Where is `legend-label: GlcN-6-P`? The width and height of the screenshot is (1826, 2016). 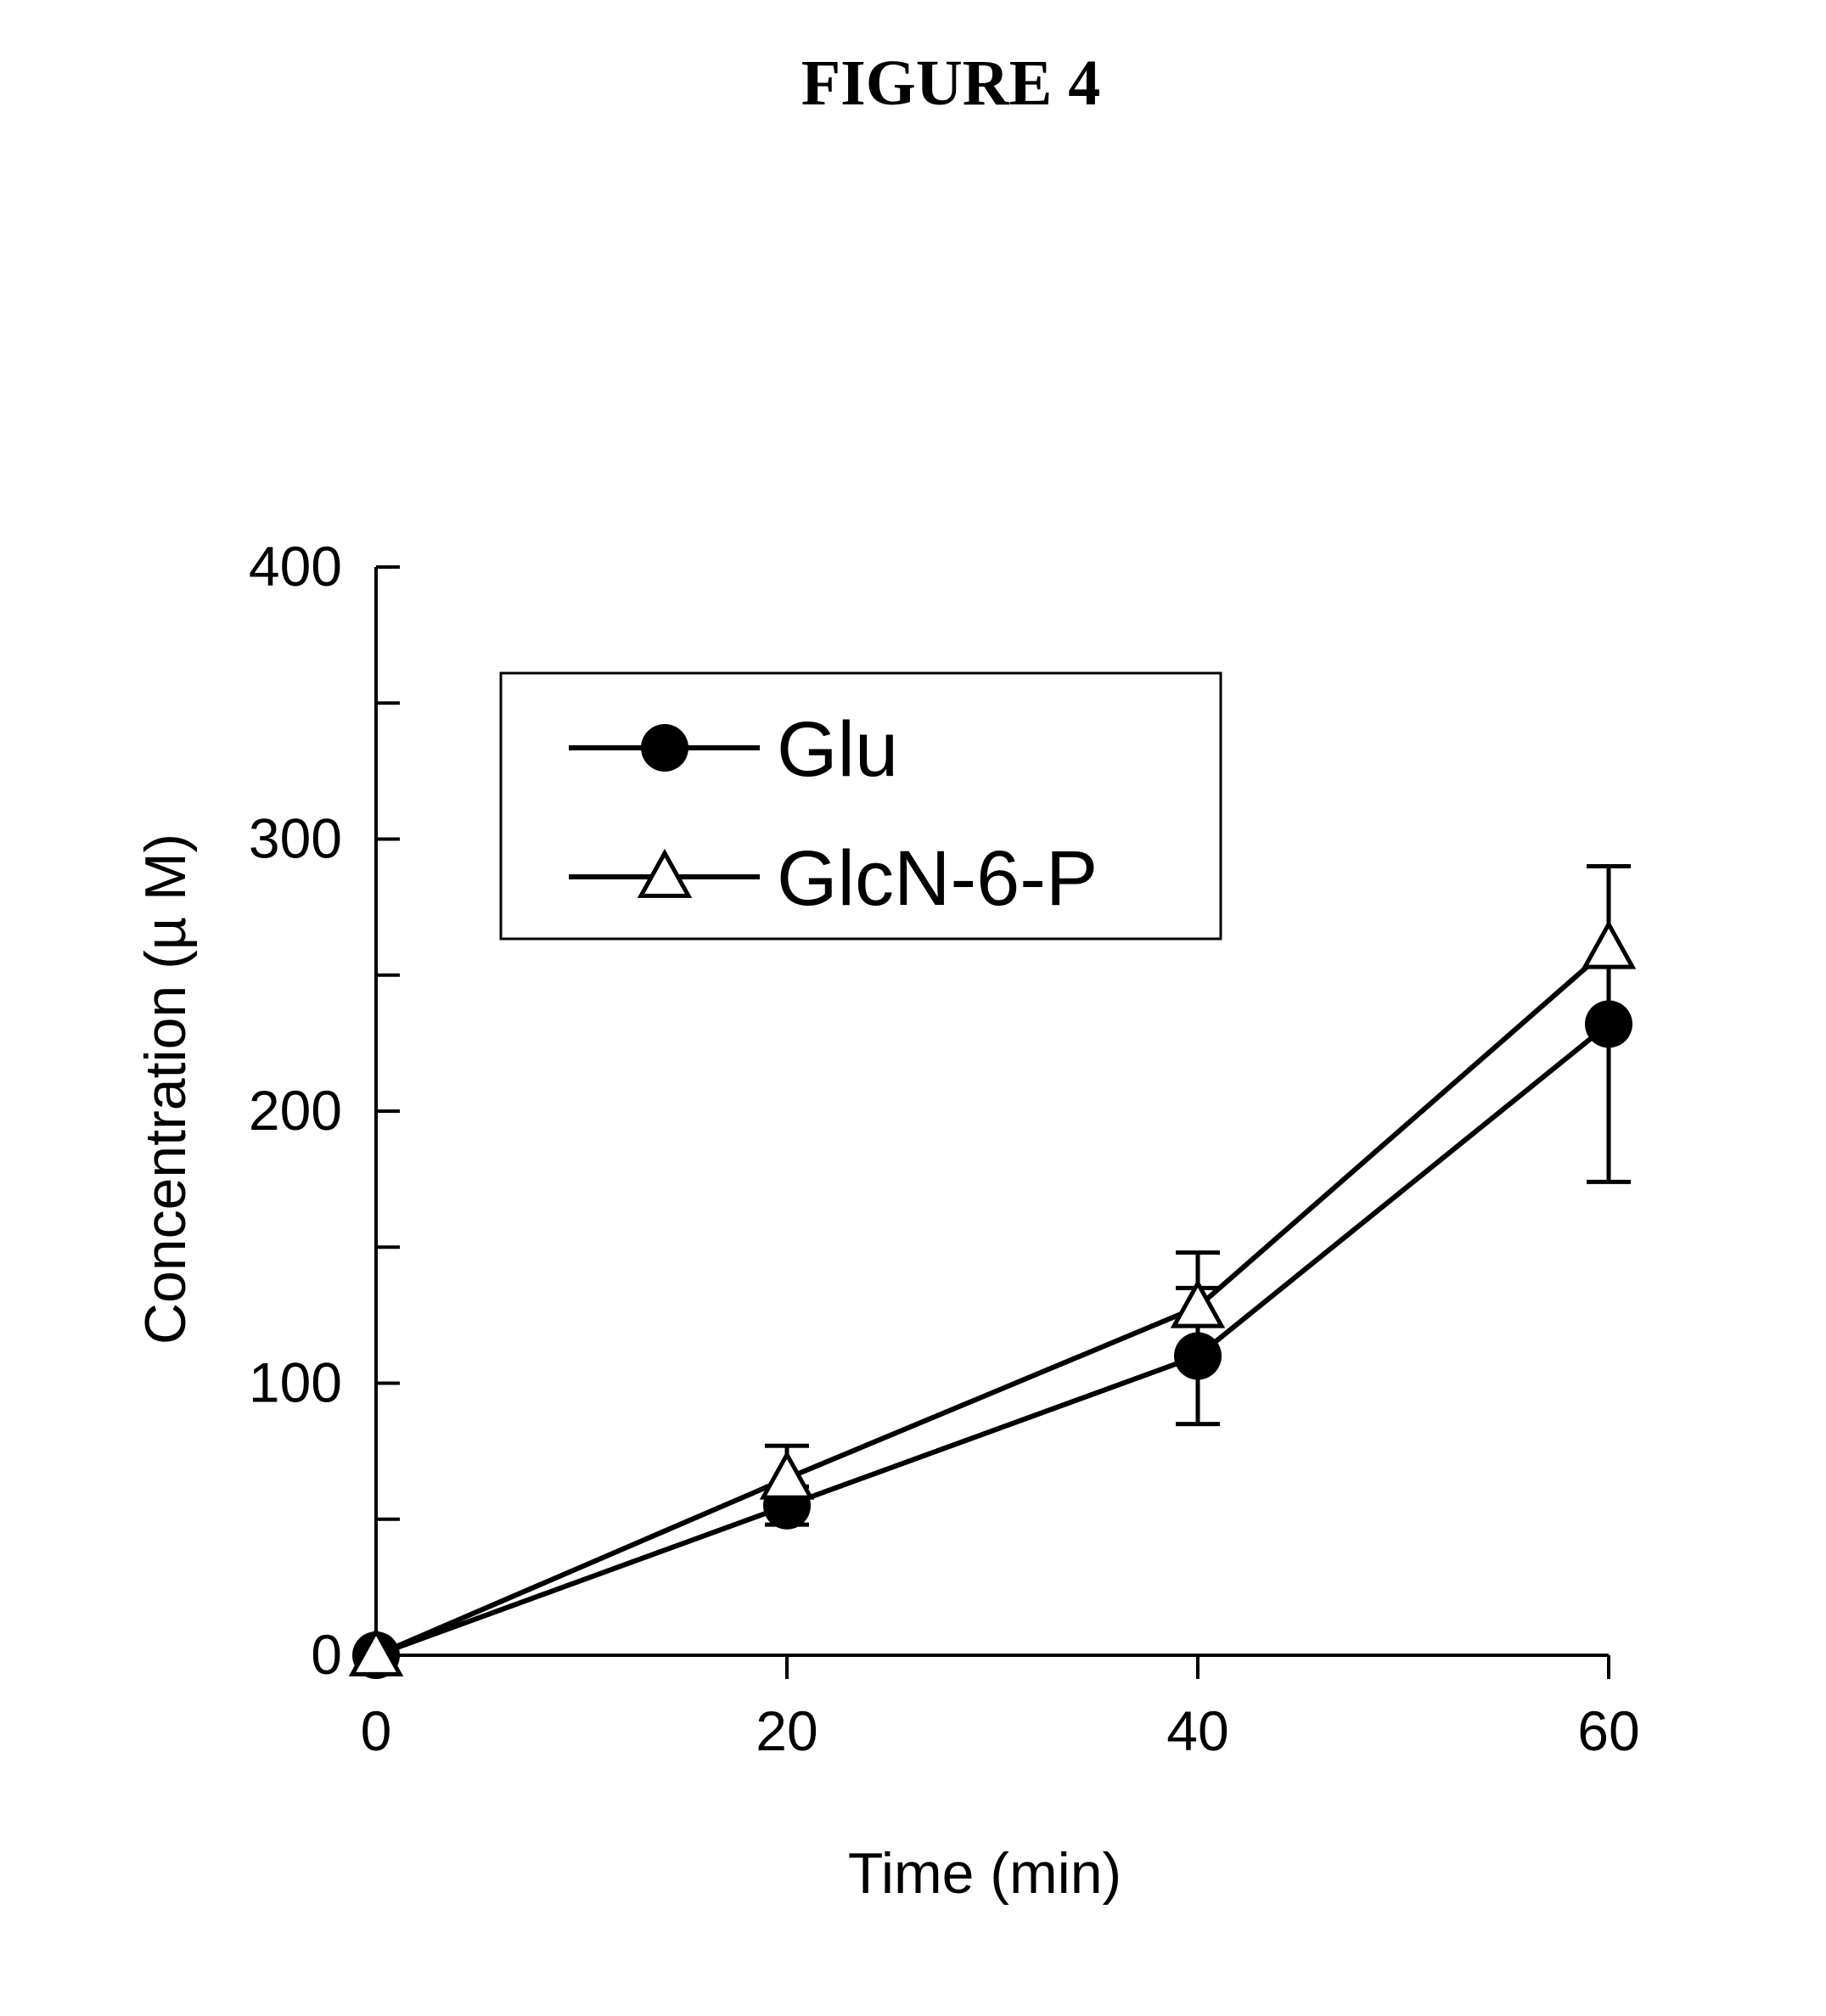
legend-label: GlcN-6-P is located at coordinates (937, 878).